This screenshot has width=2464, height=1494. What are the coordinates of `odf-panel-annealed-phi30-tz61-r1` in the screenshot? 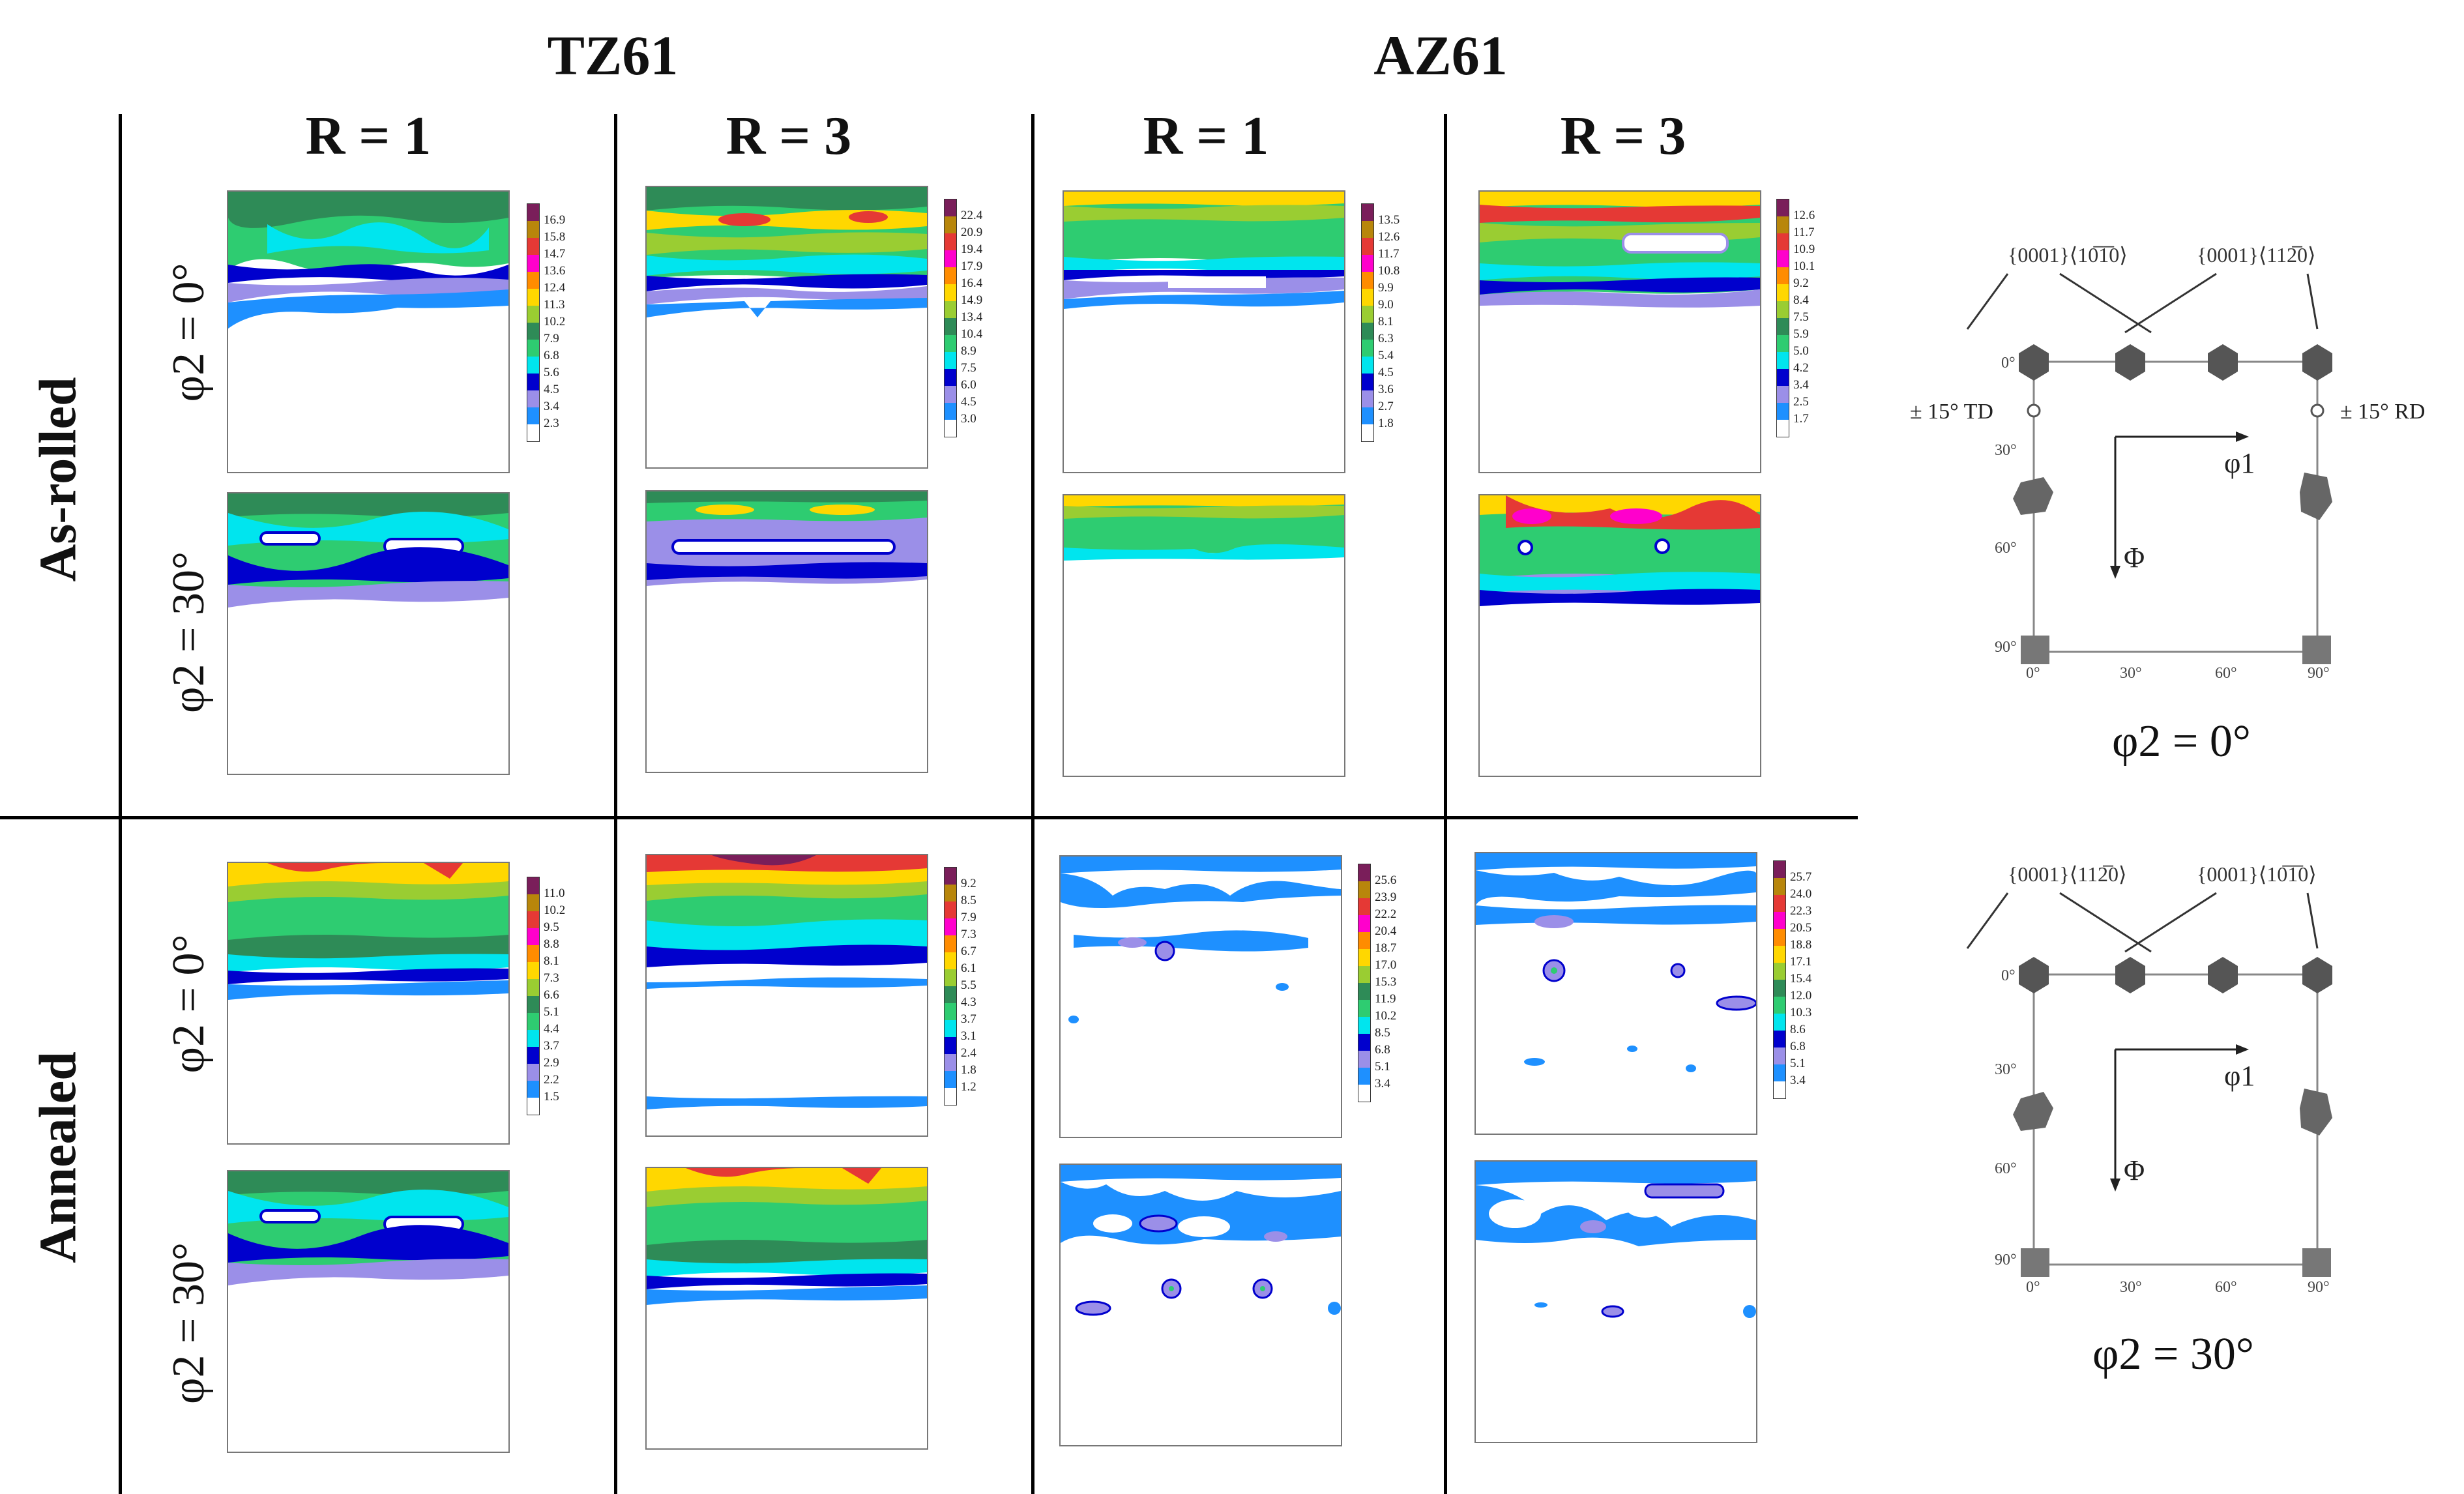 It's located at (369, 1311).